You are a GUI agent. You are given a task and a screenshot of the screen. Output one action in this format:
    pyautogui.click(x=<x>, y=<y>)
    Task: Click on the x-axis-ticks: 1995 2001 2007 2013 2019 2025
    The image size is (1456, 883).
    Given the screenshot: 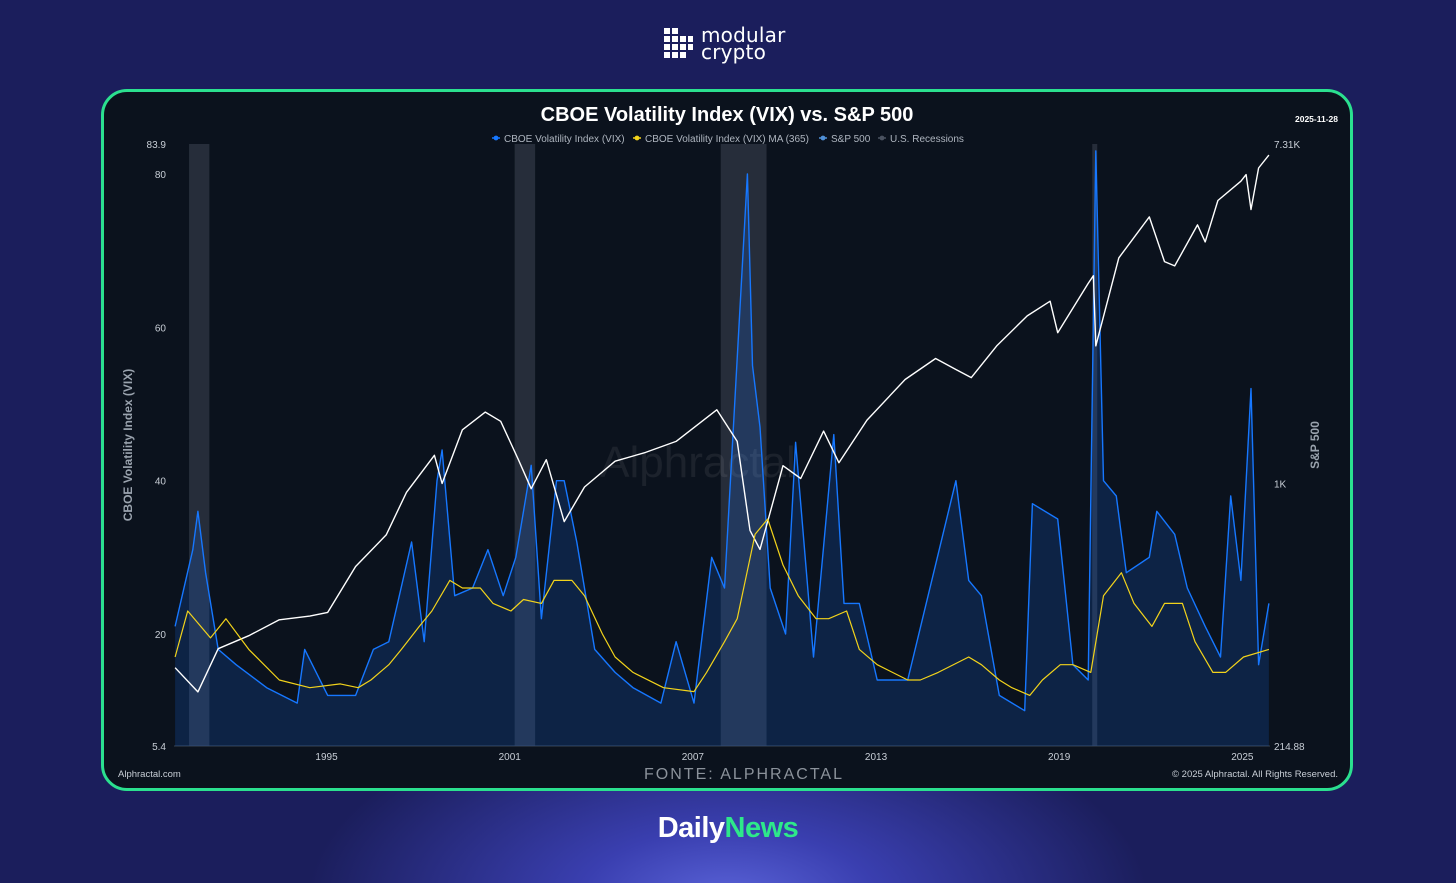 What is the action you would take?
    pyautogui.click(x=784, y=757)
    